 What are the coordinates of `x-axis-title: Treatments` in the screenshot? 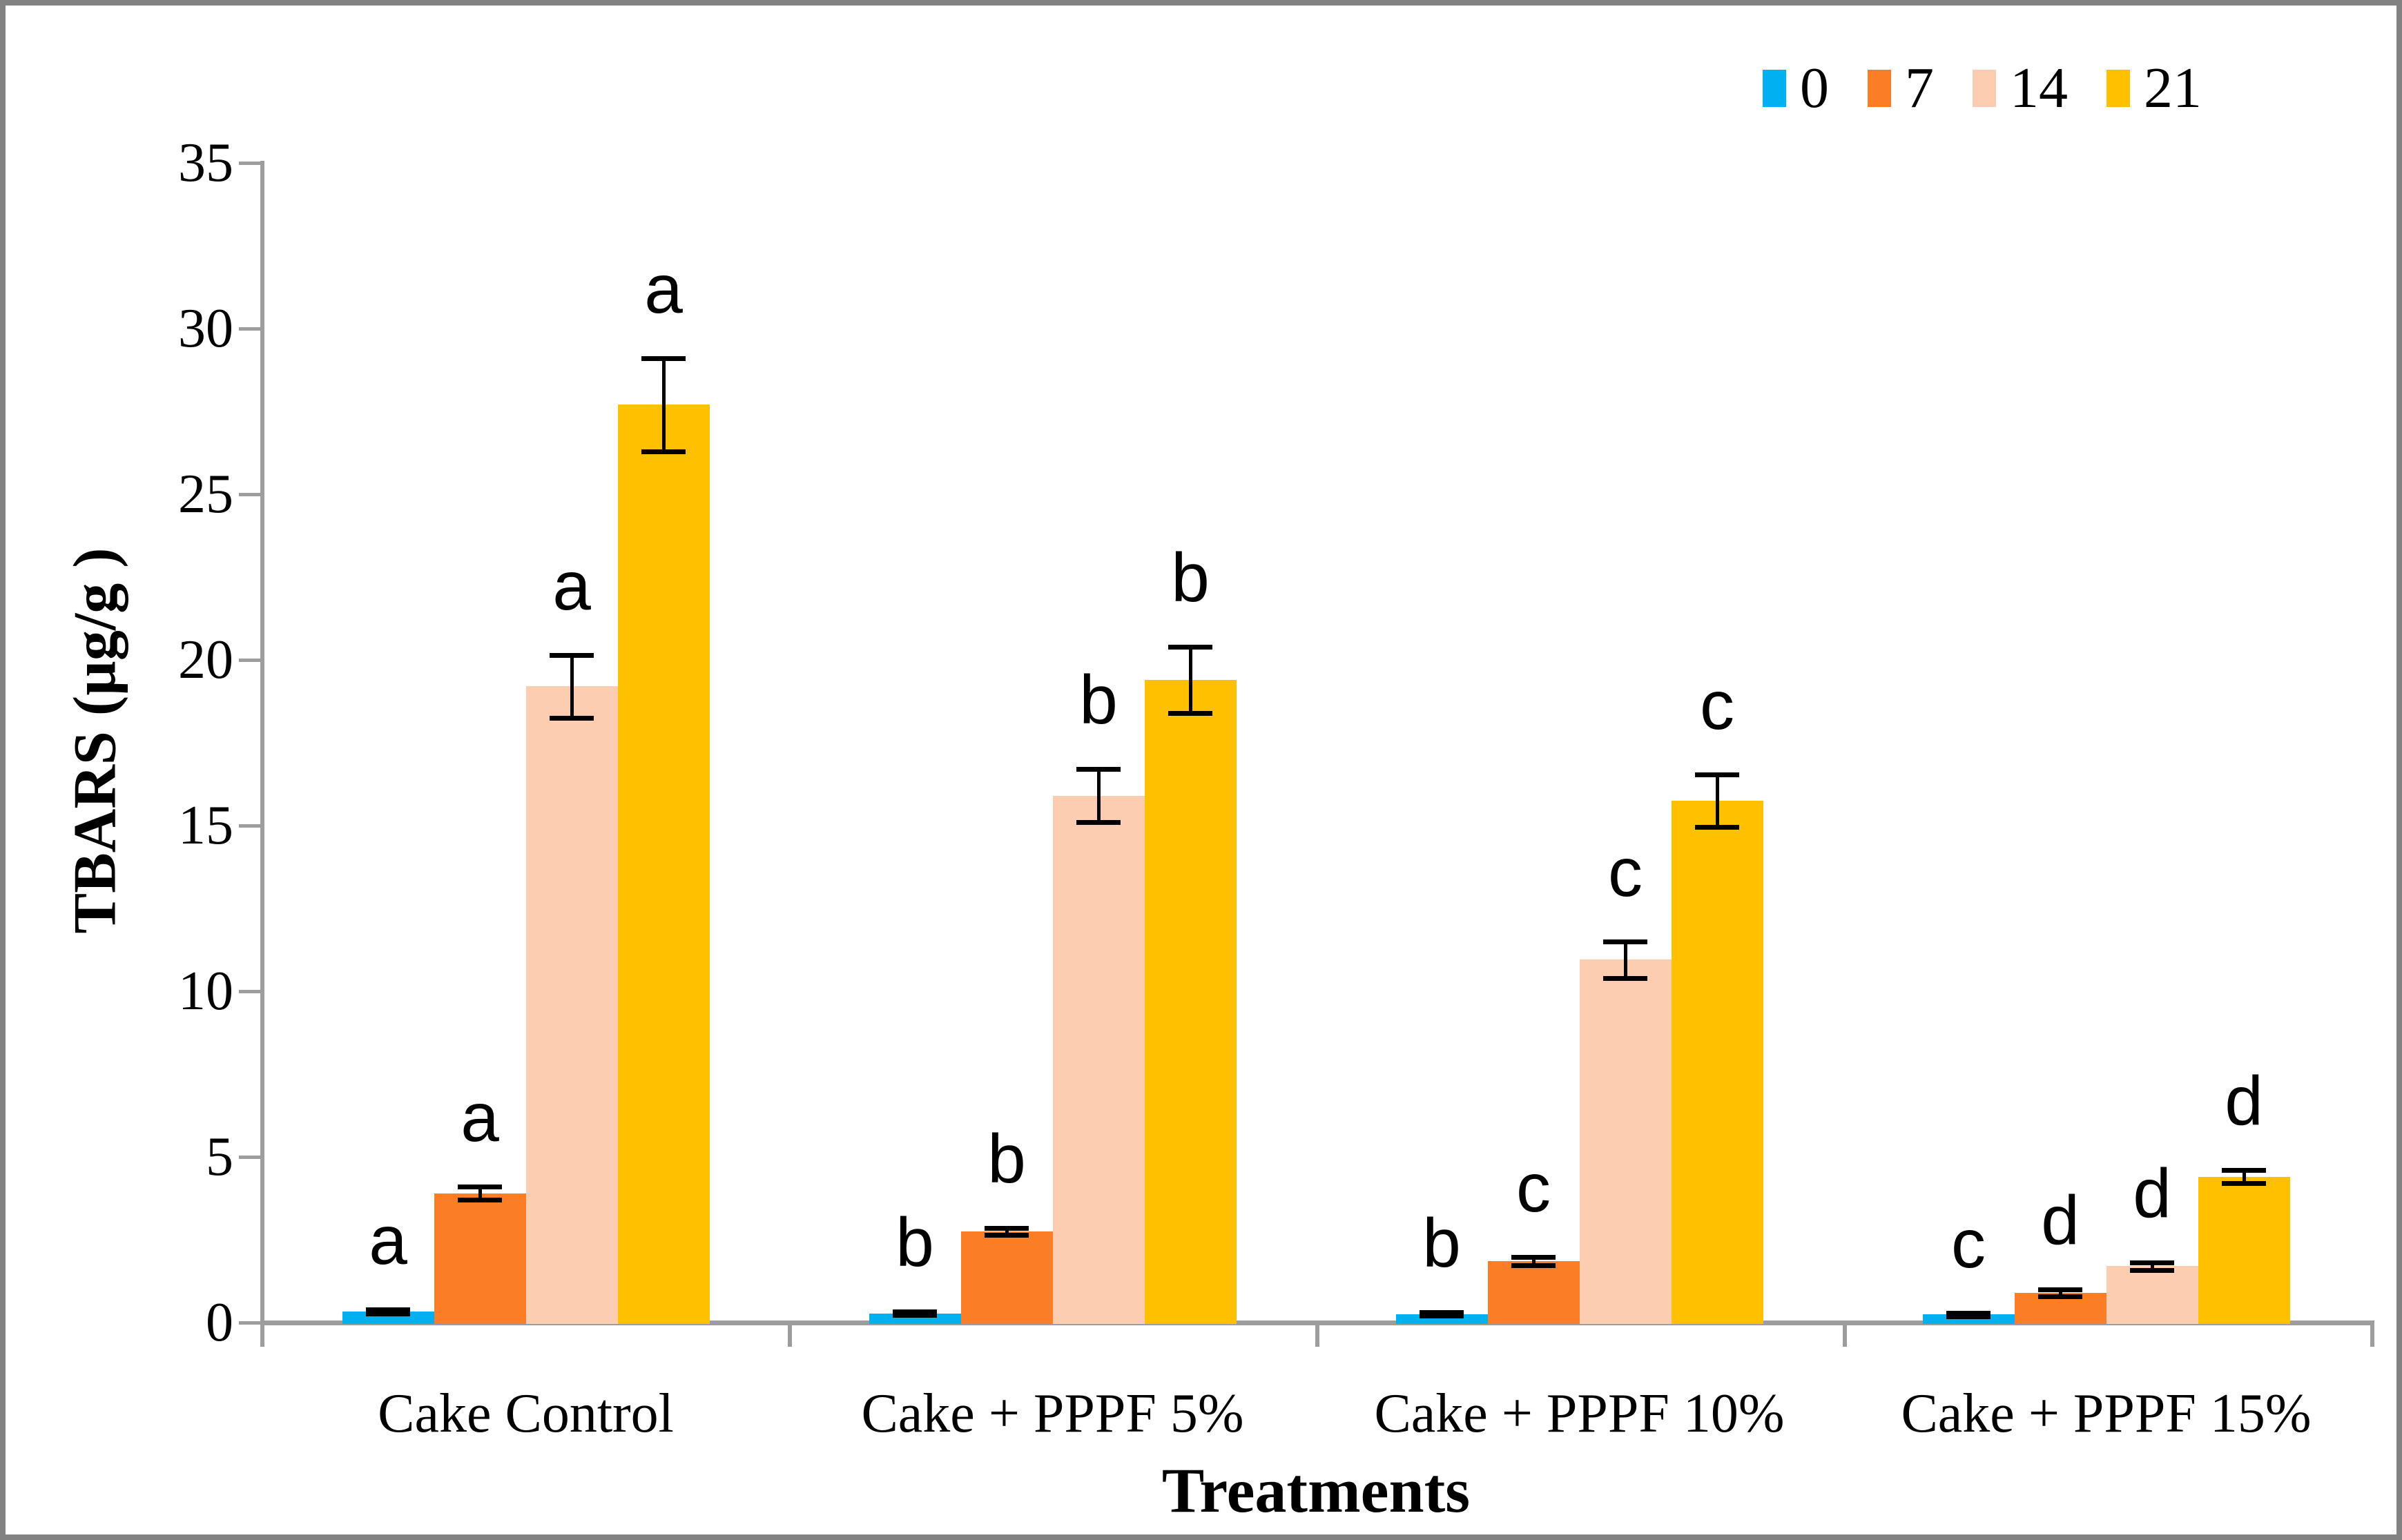 It's located at (1316, 1490).